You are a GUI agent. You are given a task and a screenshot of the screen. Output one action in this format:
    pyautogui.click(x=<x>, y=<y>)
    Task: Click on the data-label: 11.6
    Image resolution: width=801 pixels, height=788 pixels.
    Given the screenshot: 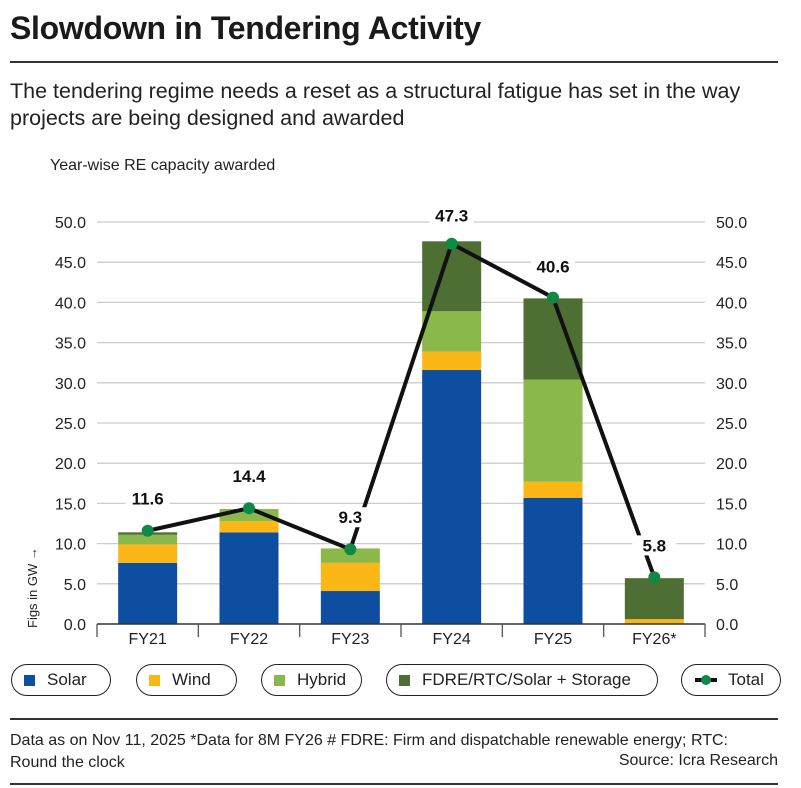 What is the action you would take?
    pyautogui.click(x=148, y=499)
    